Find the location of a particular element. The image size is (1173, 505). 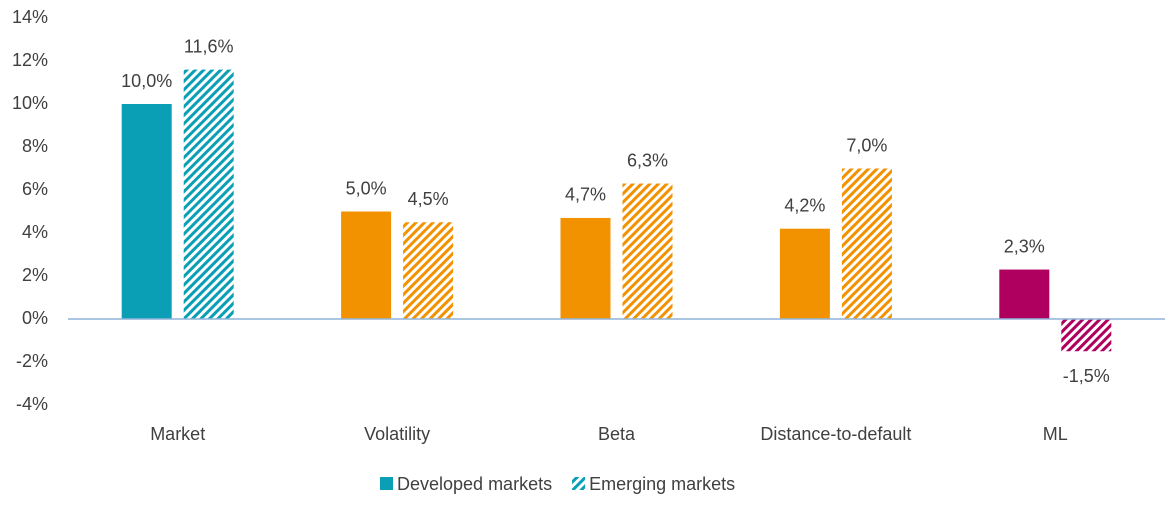

value-label: -1,5% is located at coordinates (1086, 376).